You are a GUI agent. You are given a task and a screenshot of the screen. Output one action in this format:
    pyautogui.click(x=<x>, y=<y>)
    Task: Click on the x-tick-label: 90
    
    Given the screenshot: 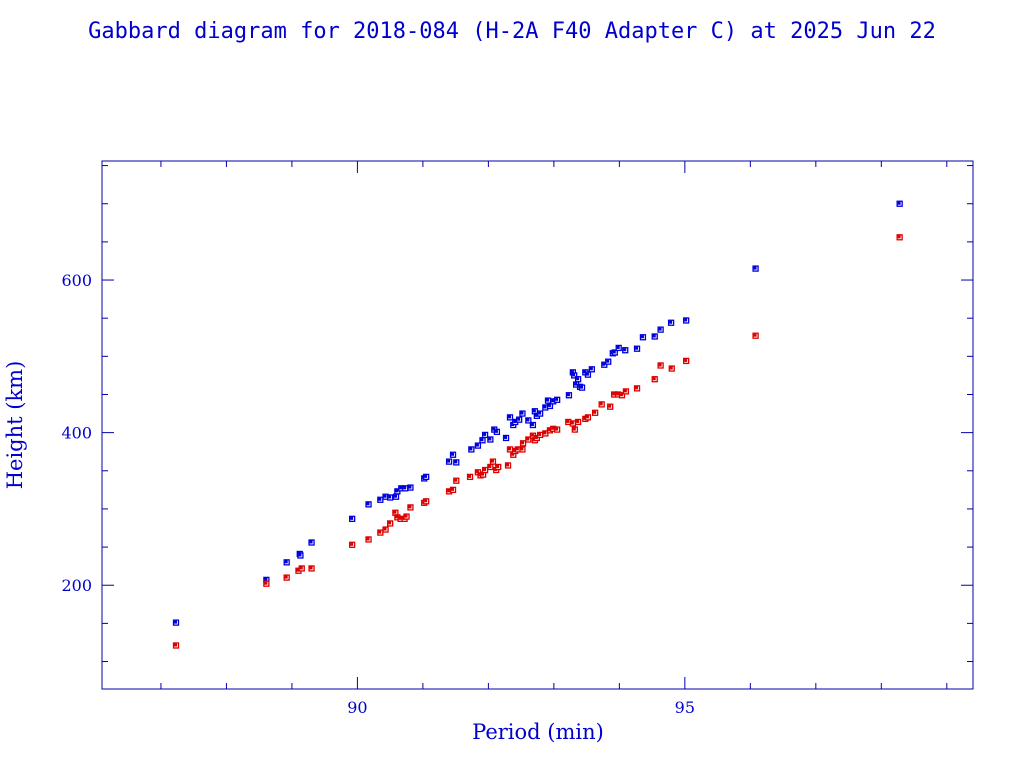 What is the action you would take?
    pyautogui.click(x=357, y=707)
    